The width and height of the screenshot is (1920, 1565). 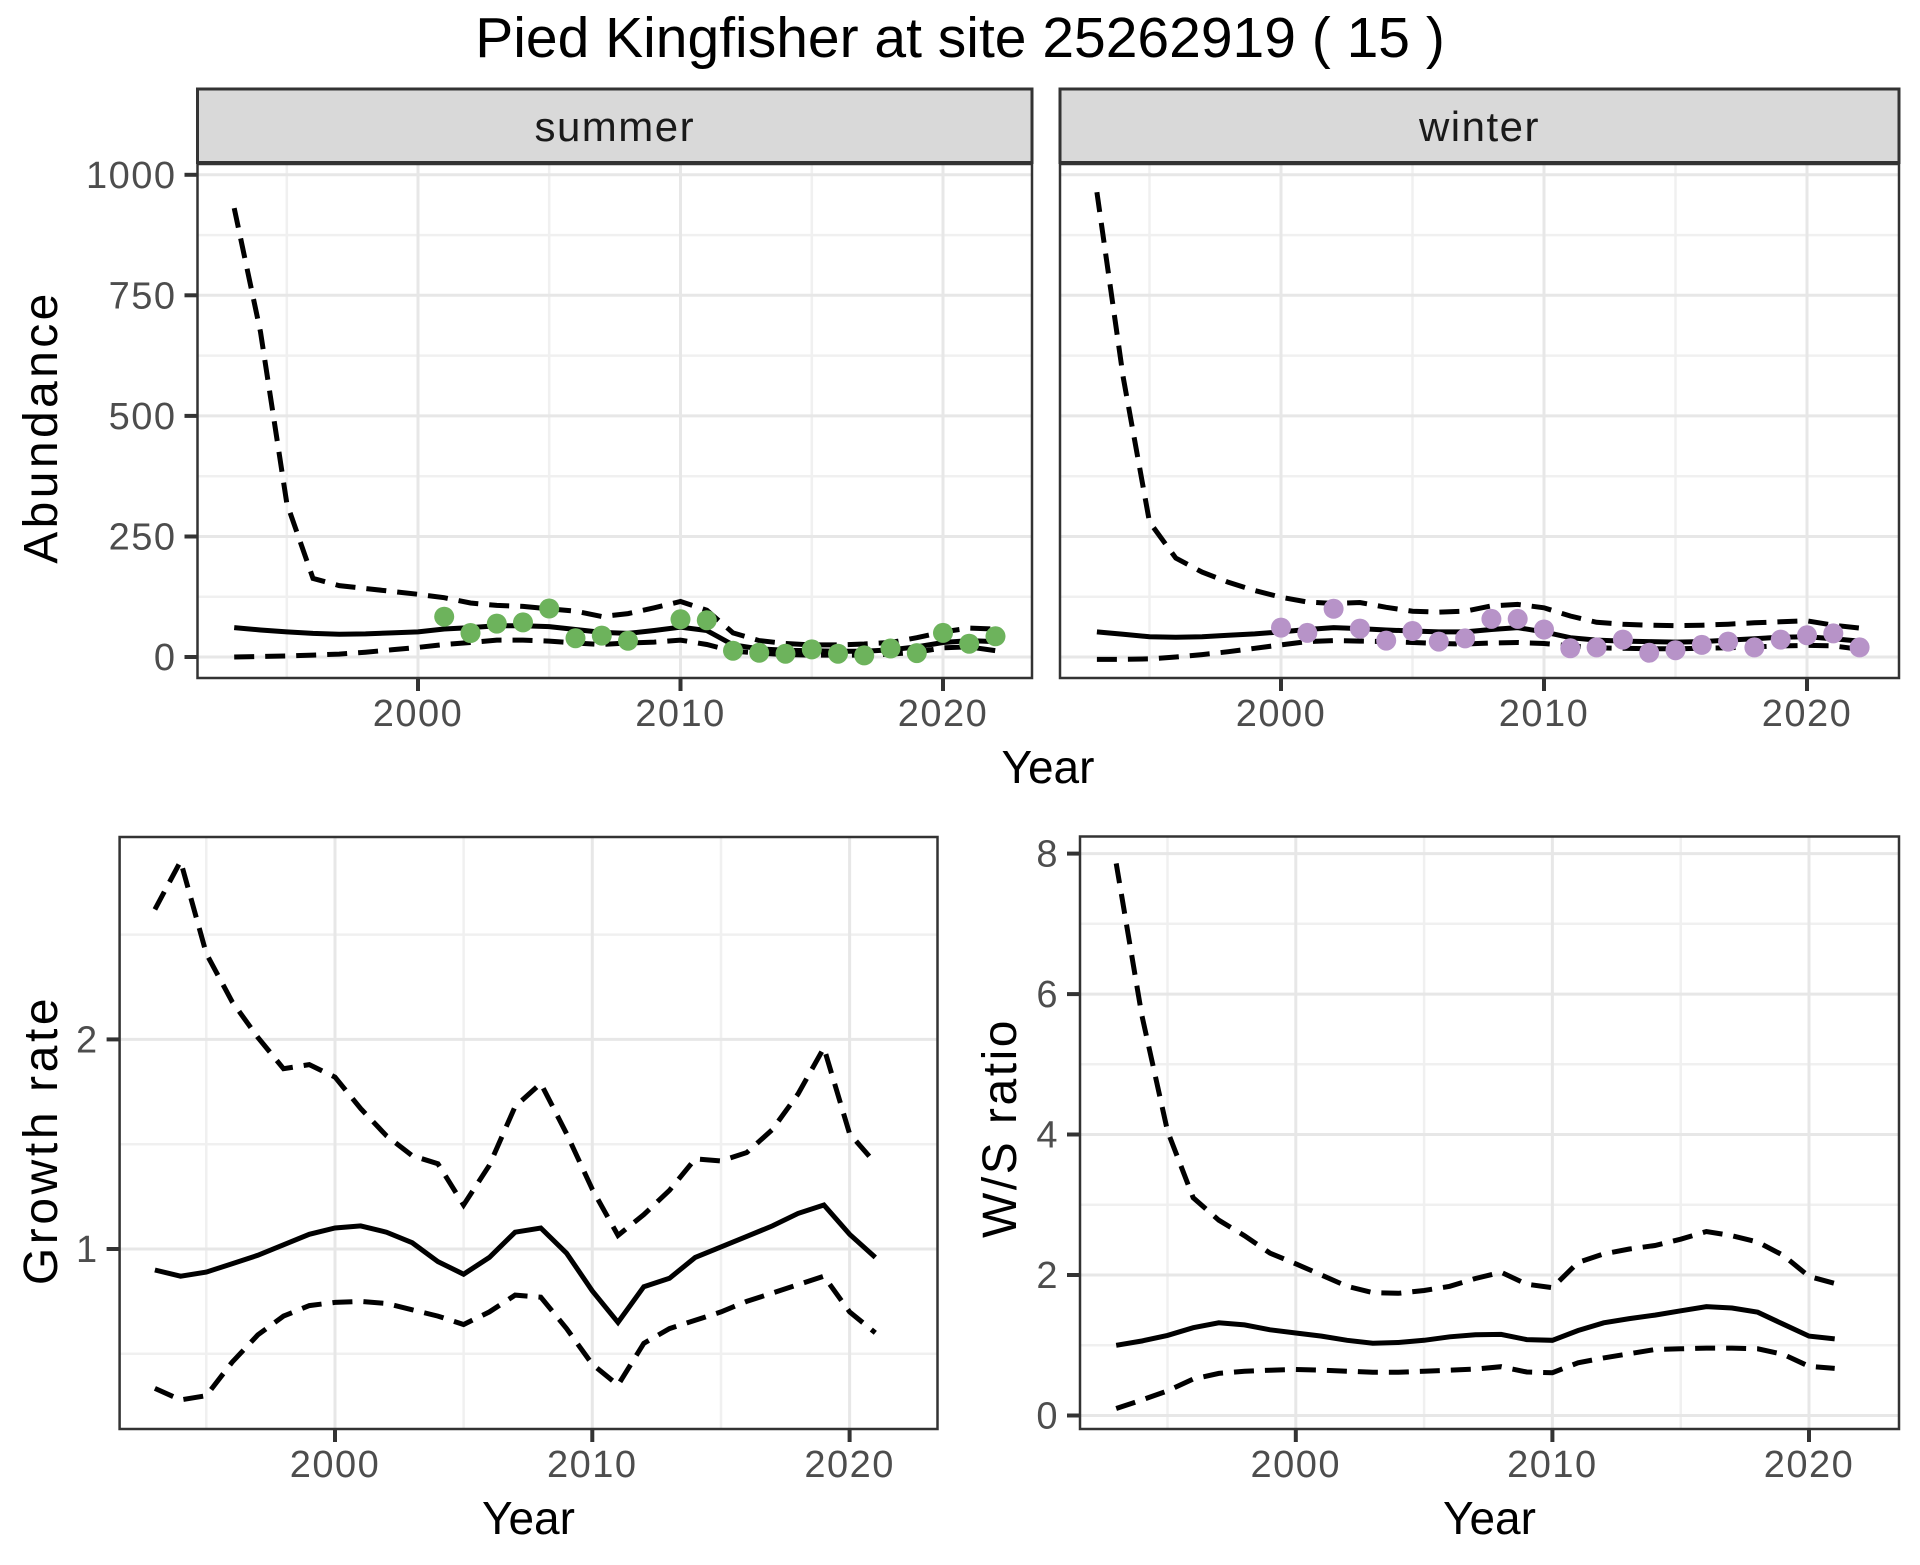 What do you see at coordinates (131, 176) in the screenshot?
I see `svg-text: 1000` at bounding box center [131, 176].